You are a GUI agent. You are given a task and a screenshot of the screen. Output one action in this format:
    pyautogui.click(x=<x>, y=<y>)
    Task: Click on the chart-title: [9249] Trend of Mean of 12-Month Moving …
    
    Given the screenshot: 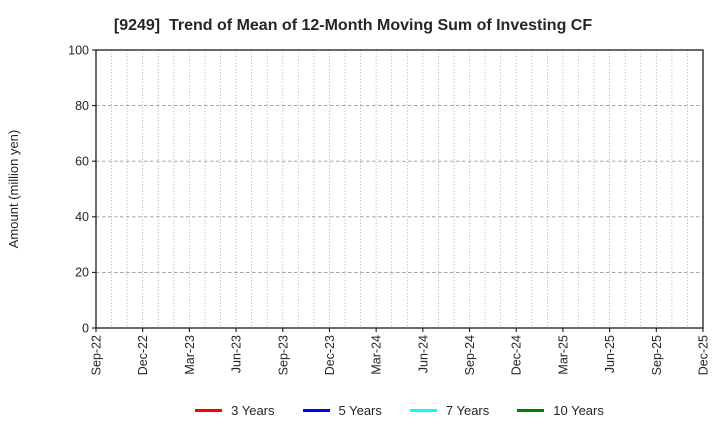 What is the action you would take?
    pyautogui.click(x=353, y=25)
    